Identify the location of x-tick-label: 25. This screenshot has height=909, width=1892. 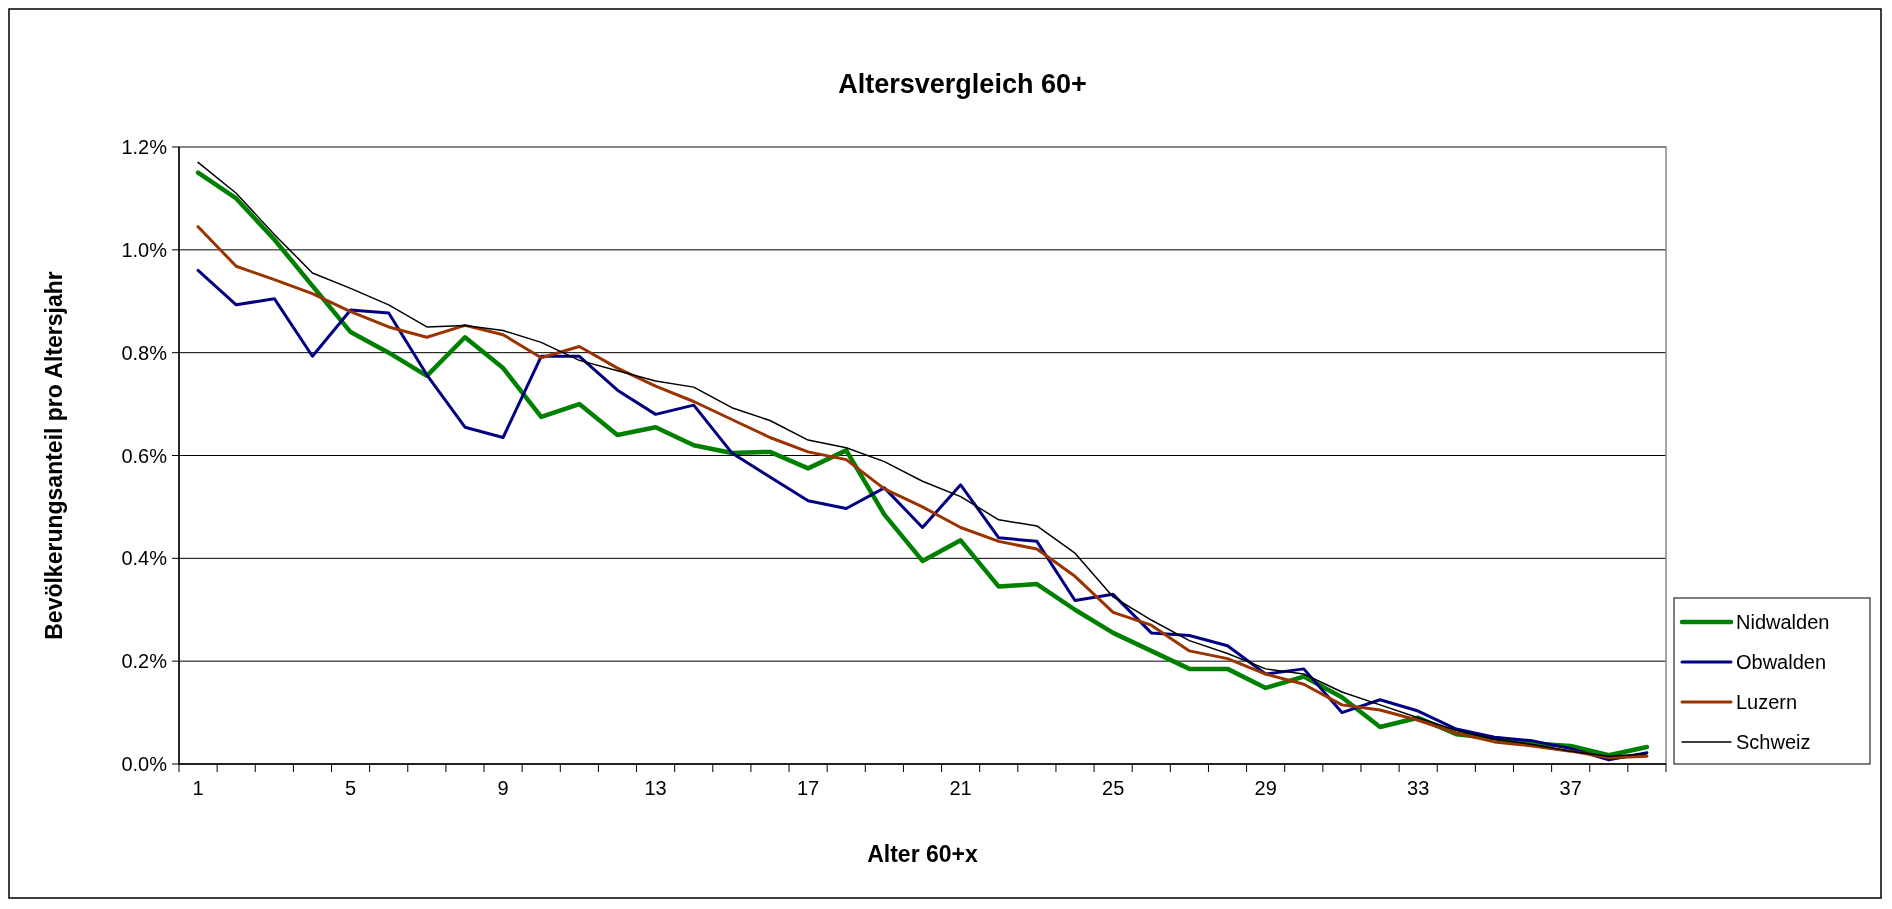
(1113, 788).